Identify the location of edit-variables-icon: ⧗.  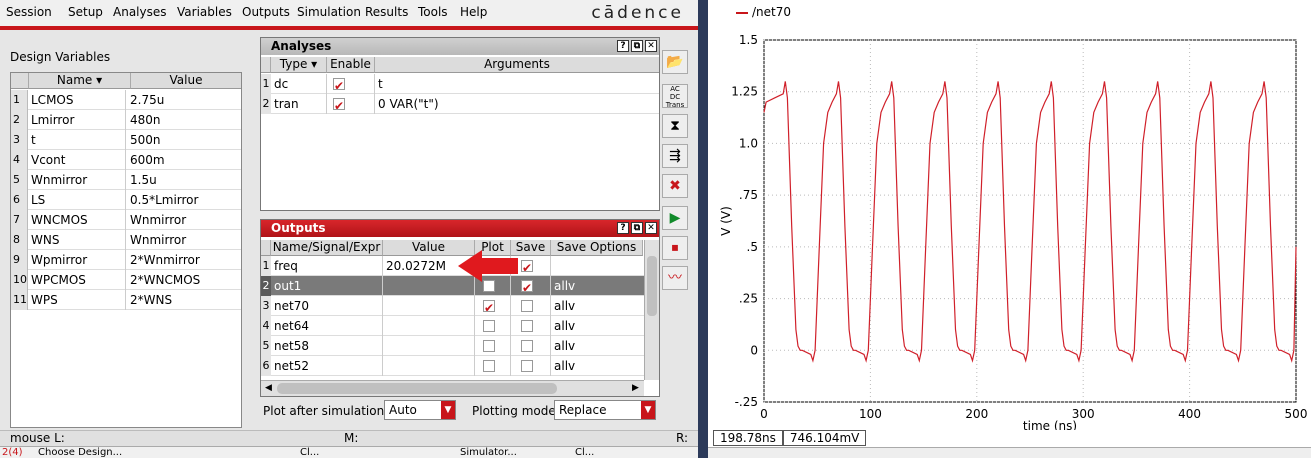
(675, 126).